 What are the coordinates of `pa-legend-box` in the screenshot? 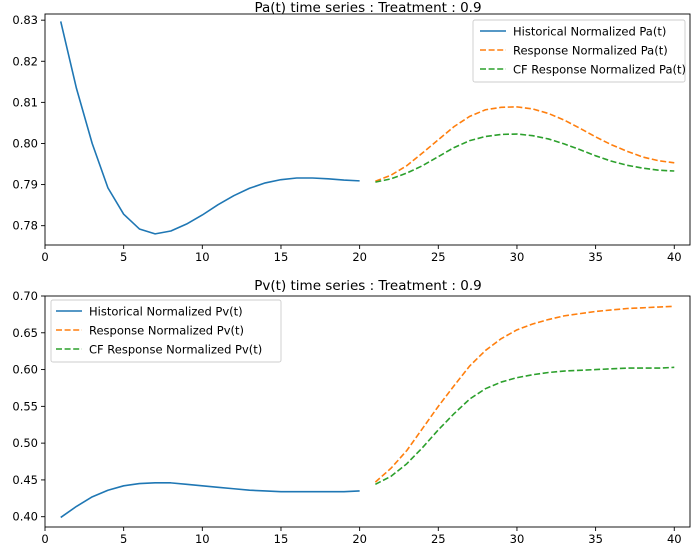 It's located at (579, 51).